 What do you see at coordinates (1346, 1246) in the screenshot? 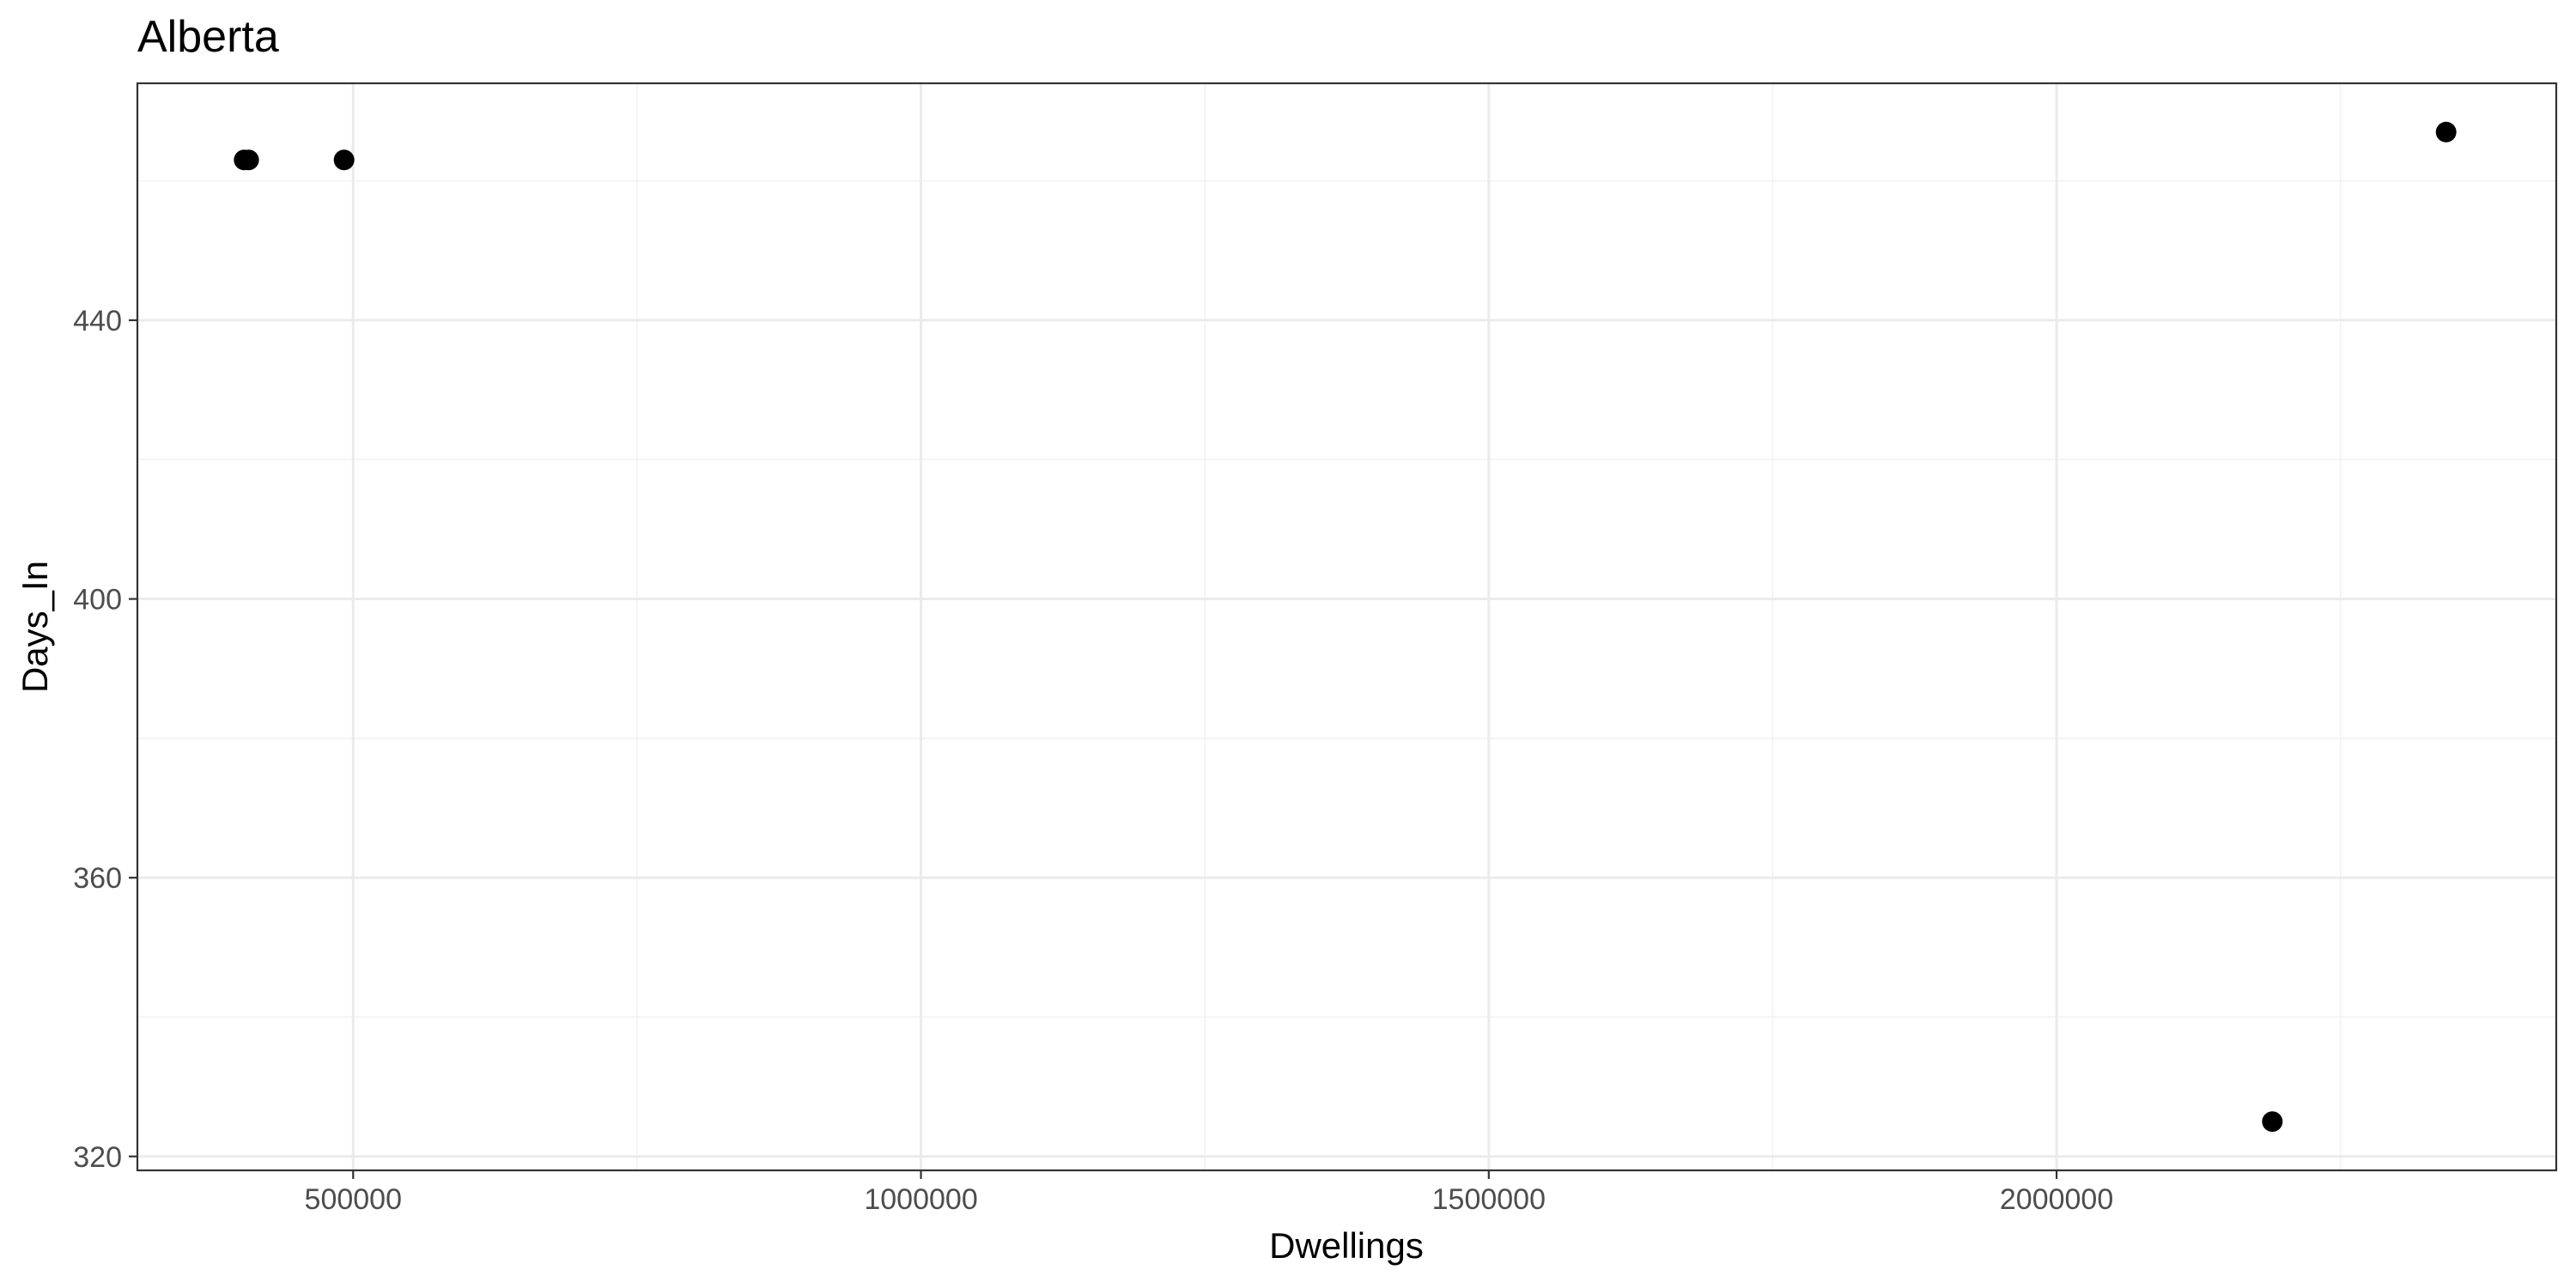
I see `x-axis-title: Dwellings` at bounding box center [1346, 1246].